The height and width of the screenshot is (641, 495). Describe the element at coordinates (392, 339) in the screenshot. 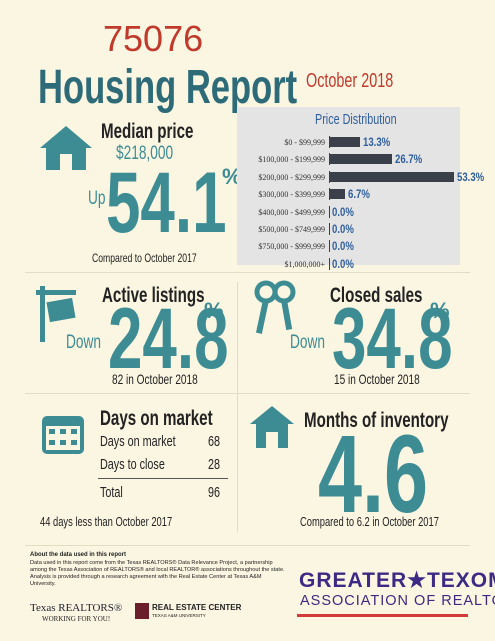

I see `change: 34.8` at that location.